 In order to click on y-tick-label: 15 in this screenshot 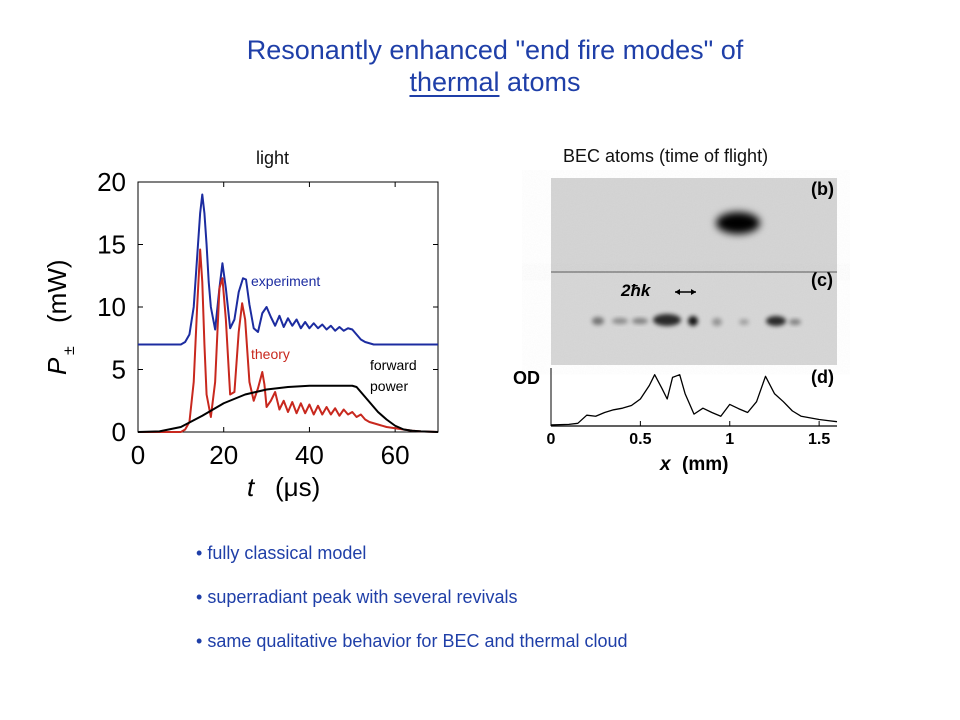, I will do `click(111, 245)`.